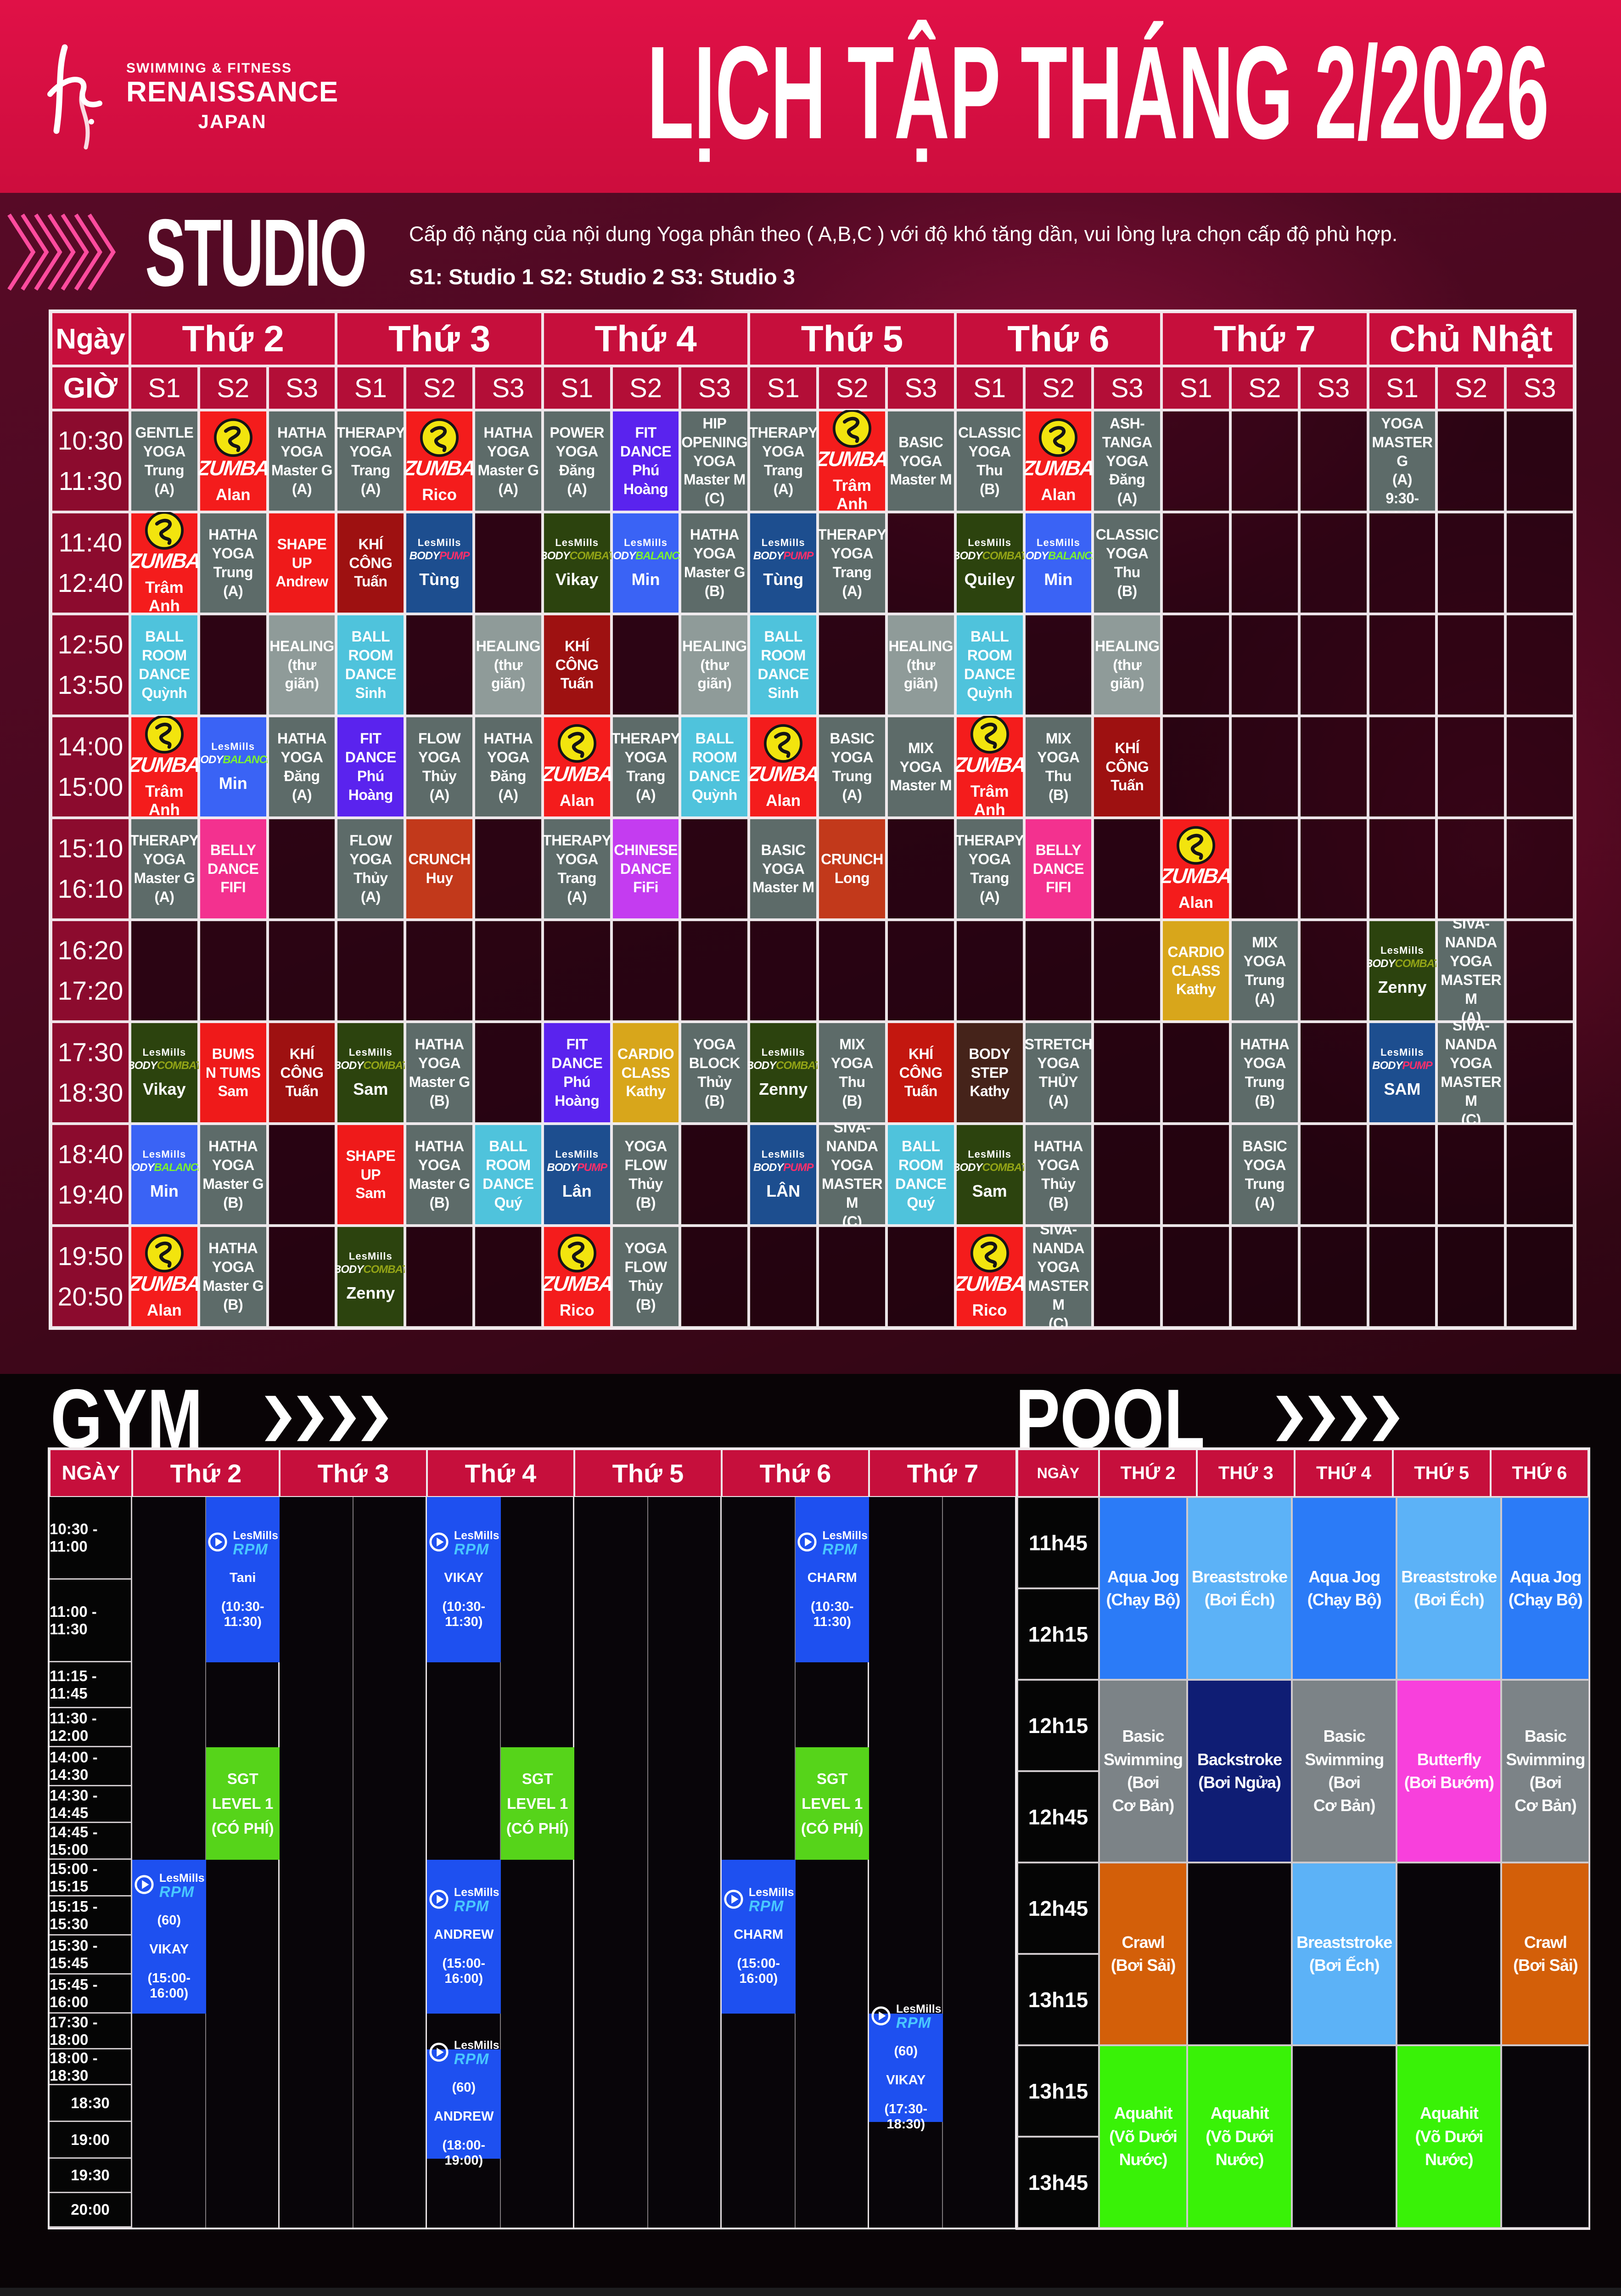 The image size is (1621, 2296). Describe the element at coordinates (989, 1191) in the screenshot. I see `instructor-name: Sam` at that location.